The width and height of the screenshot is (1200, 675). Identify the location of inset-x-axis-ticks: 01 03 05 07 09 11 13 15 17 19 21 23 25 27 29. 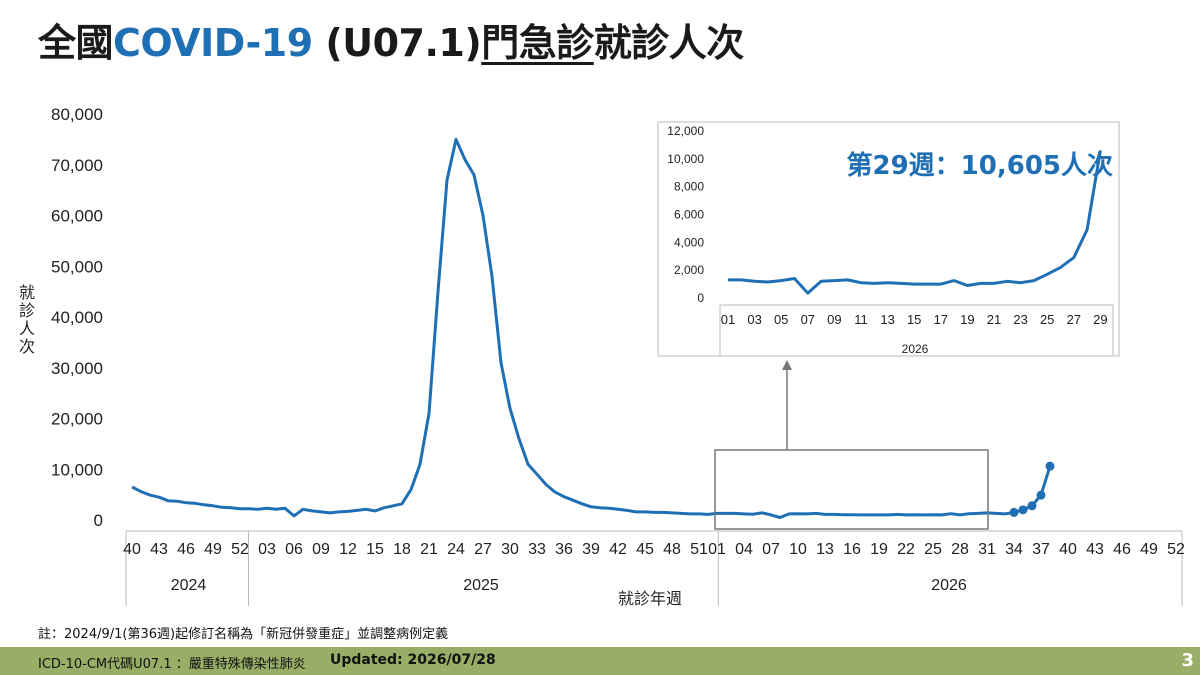
(914, 319).